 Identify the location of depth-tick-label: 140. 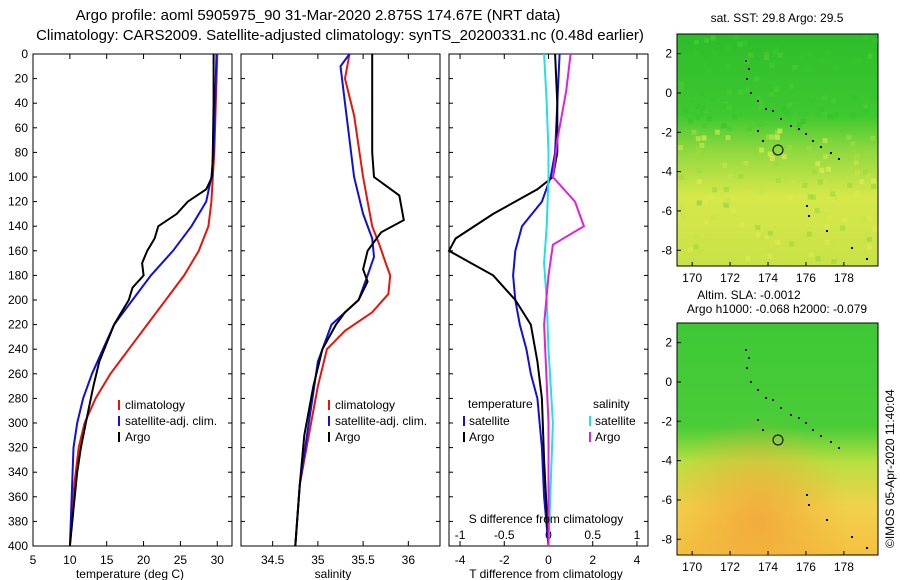
(18, 226).